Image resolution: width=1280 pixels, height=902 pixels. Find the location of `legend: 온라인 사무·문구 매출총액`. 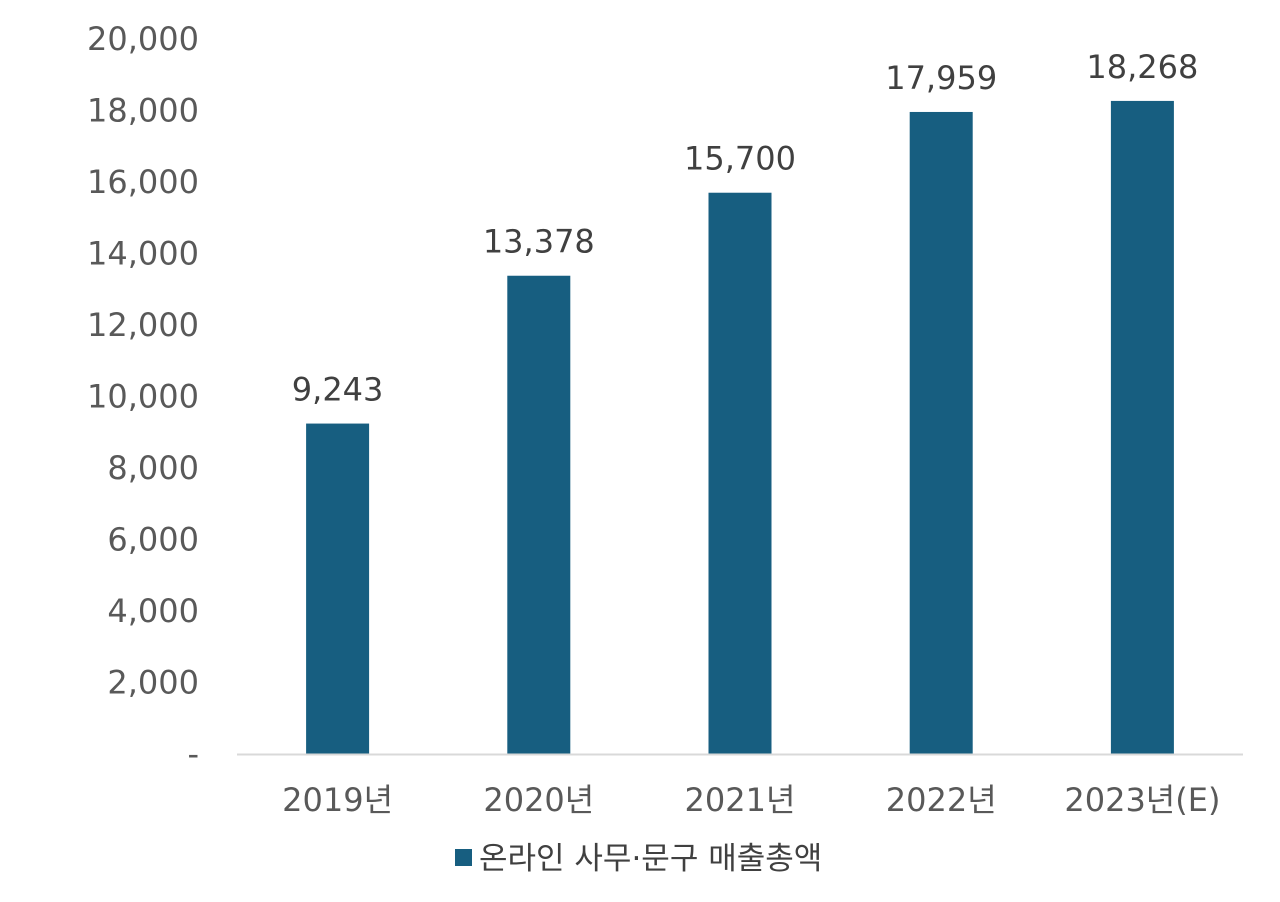

legend: 온라인 사무·문구 매출총액 is located at coordinates (638, 859).